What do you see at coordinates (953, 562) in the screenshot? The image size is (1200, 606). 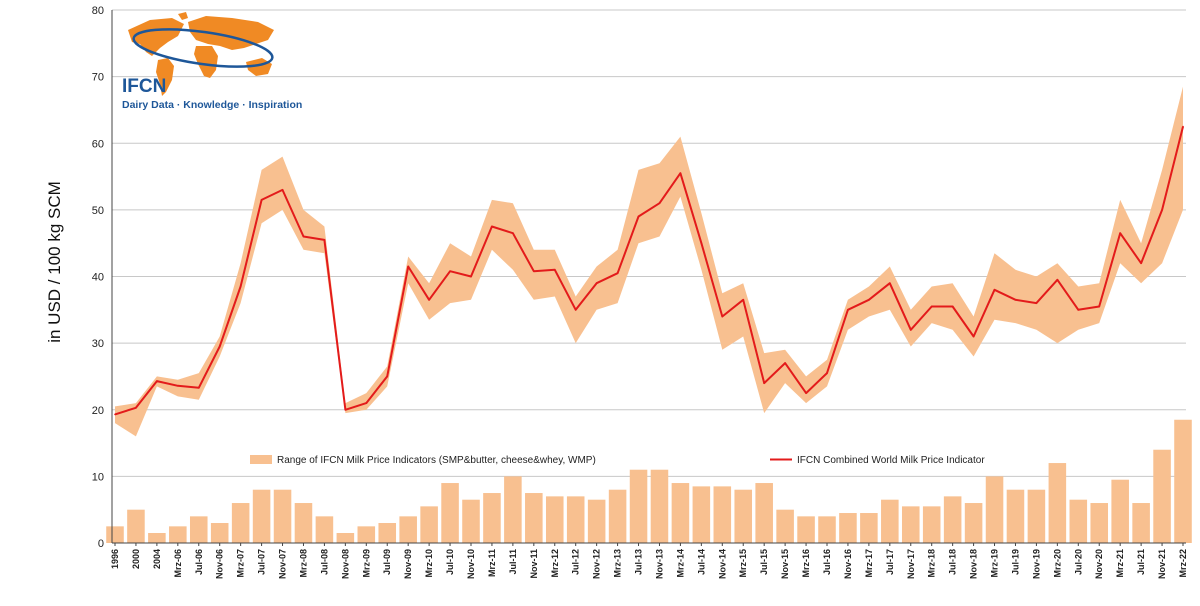 I see `x-tick-label: Jul-18` at bounding box center [953, 562].